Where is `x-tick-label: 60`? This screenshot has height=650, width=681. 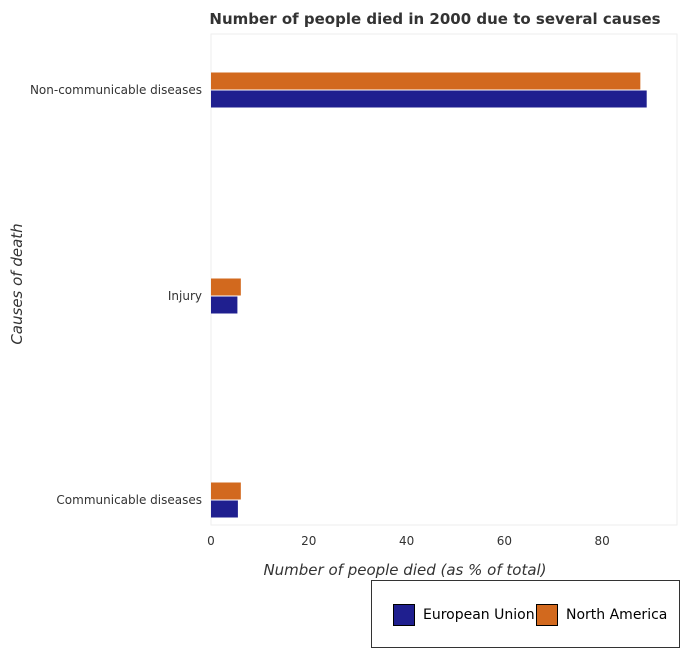 x-tick-label: 60 is located at coordinates (504, 541).